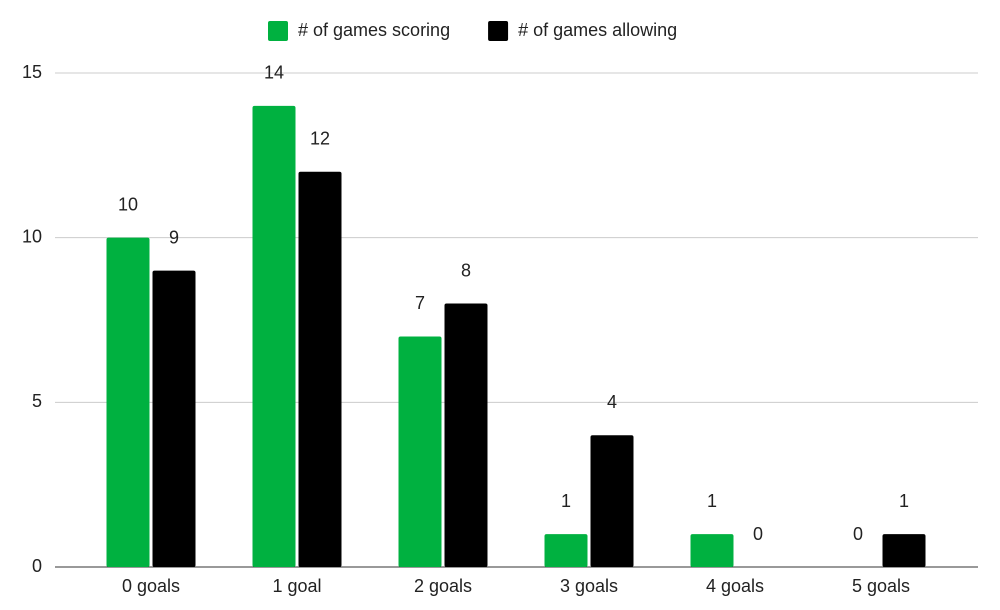 This screenshot has width=1000, height=610. Describe the element at coordinates (128, 204) in the screenshot. I see `data-label: 10` at that location.